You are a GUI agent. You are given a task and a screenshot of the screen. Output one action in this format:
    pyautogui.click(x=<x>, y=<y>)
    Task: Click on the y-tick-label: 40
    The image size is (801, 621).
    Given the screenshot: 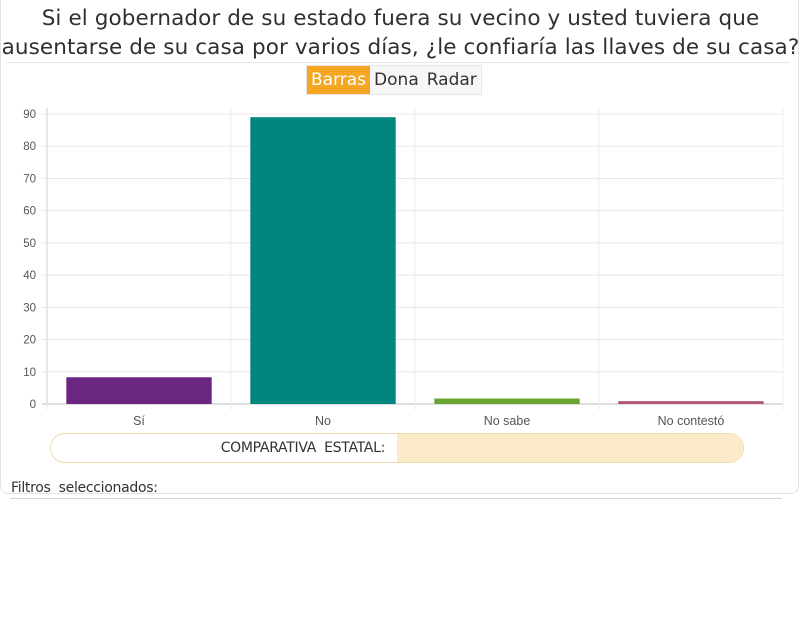 What is the action you would take?
    pyautogui.click(x=29, y=276)
    